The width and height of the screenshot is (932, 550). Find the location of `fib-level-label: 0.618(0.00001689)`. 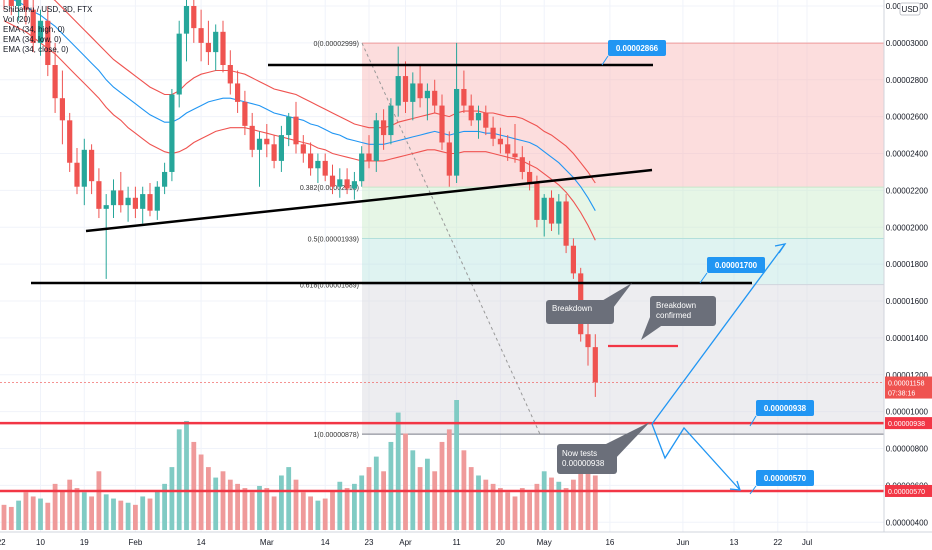

fib-level-label: 0.618(0.00001689) is located at coordinates (329, 286).